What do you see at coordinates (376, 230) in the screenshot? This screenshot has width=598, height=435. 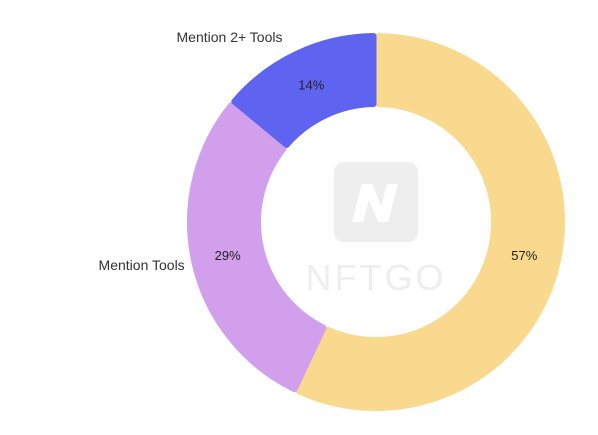 I see `watermark: NFTGO` at bounding box center [376, 230].